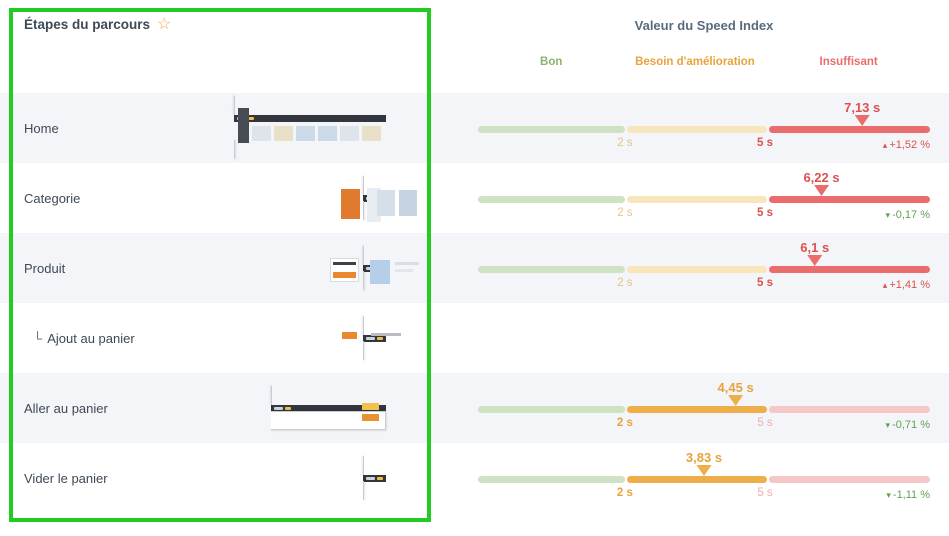 This screenshot has width=949, height=536. Describe the element at coordinates (704, 215) in the screenshot. I see `gauge-ticks: 2 s 5 s ▾ -0,17 %` at that location.